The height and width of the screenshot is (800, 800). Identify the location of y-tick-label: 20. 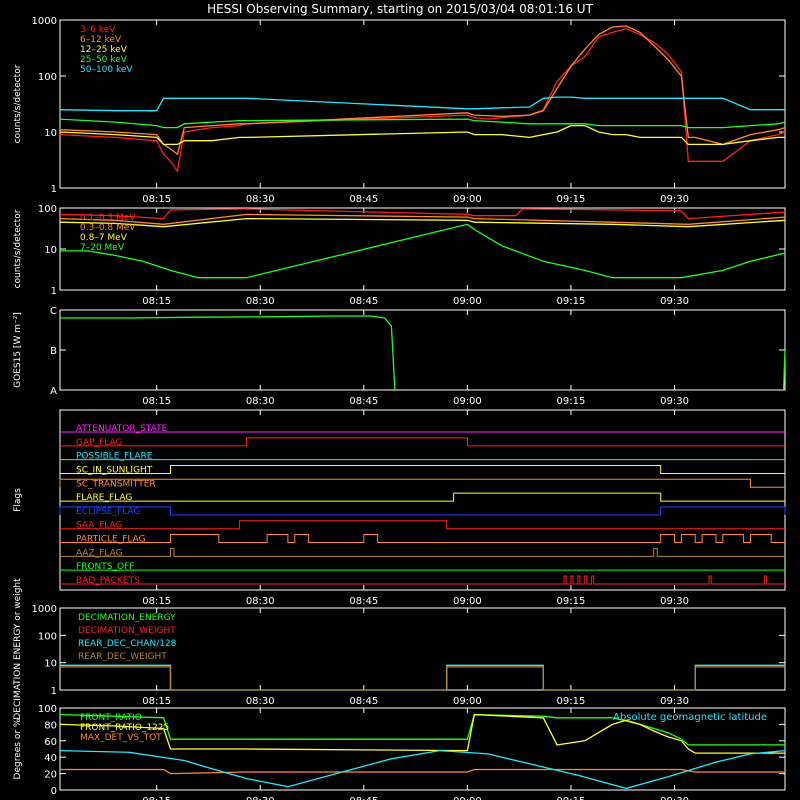
(50, 775).